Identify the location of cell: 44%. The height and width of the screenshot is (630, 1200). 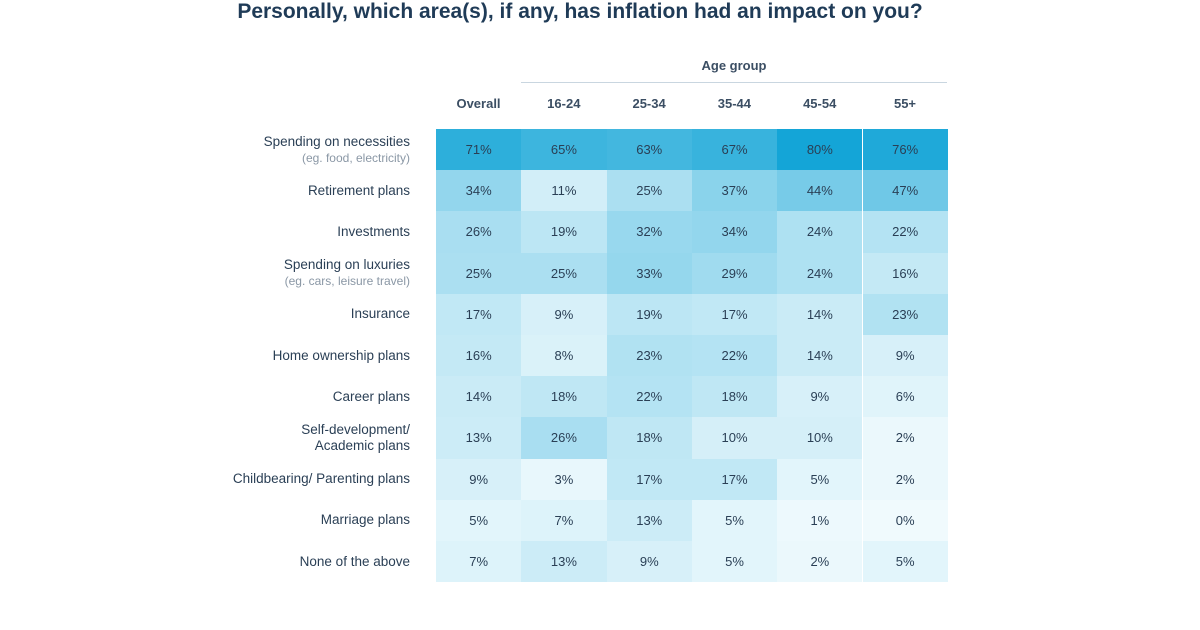
(820, 191).